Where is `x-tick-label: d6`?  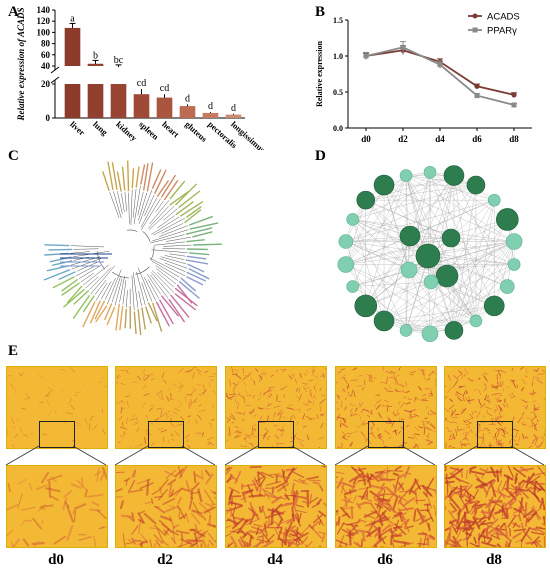 x-tick-label: d6 is located at coordinates (477, 139).